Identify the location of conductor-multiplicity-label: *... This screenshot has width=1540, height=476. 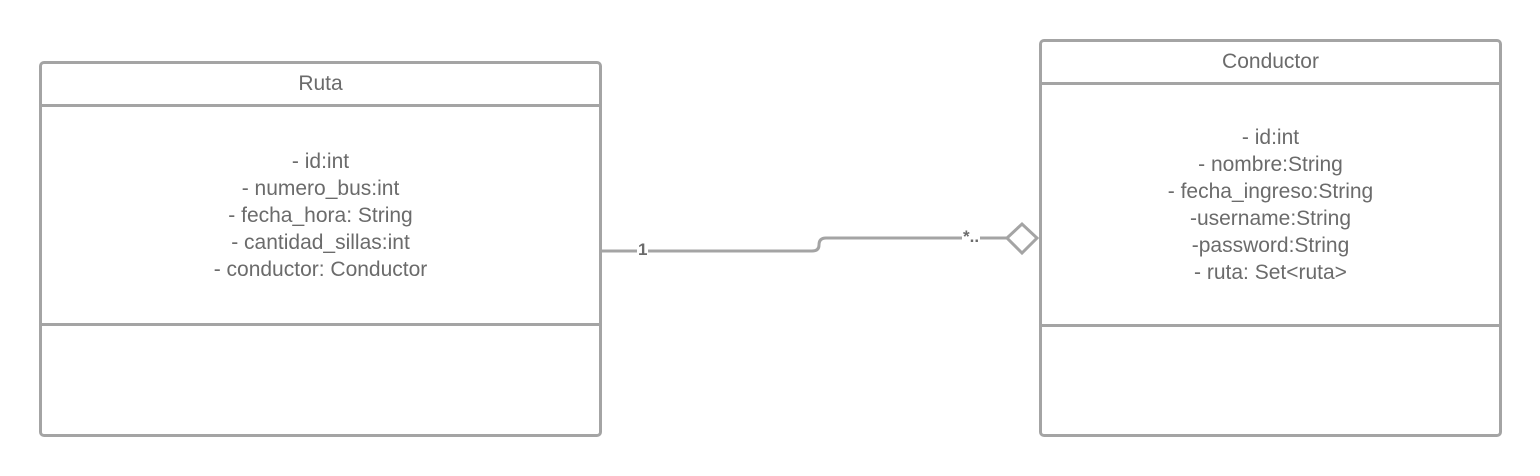
(971, 236).